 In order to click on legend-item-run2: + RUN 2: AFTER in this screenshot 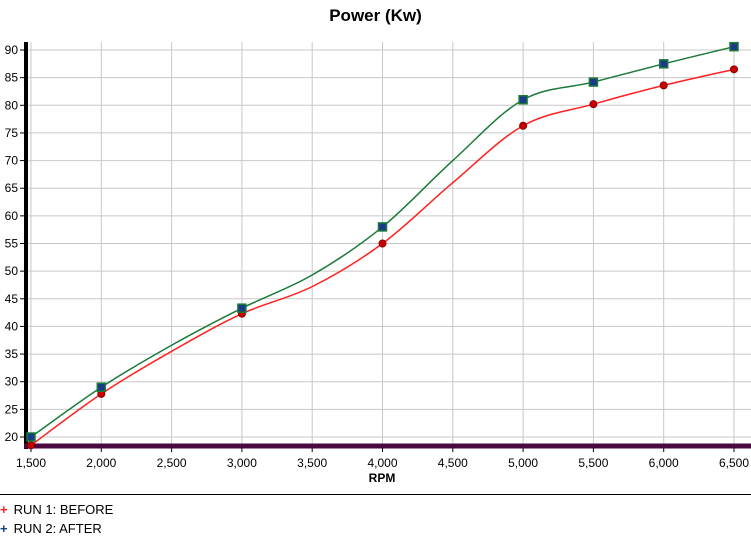, I will do `click(51, 528)`.